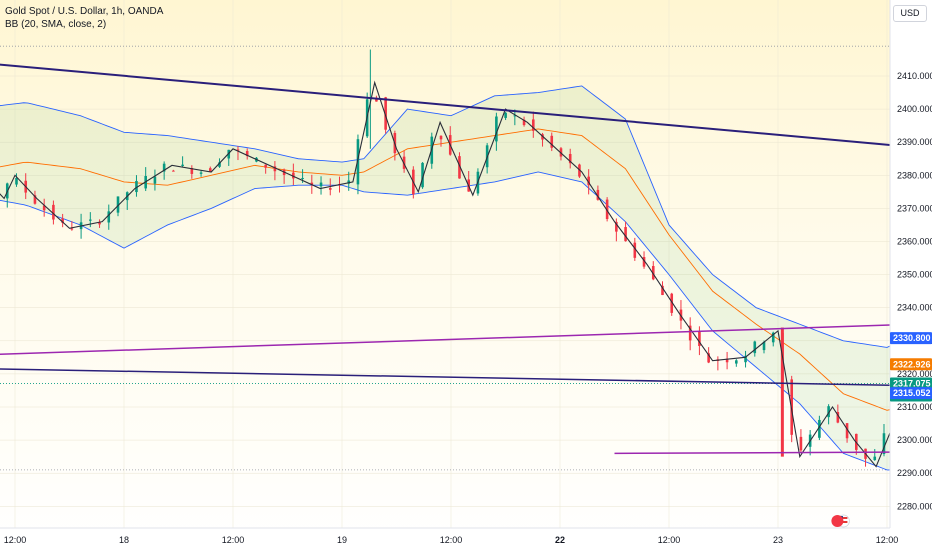 This screenshot has height=550, width=932. I want to click on price-tag-value: 2317.075, so click(912, 383).